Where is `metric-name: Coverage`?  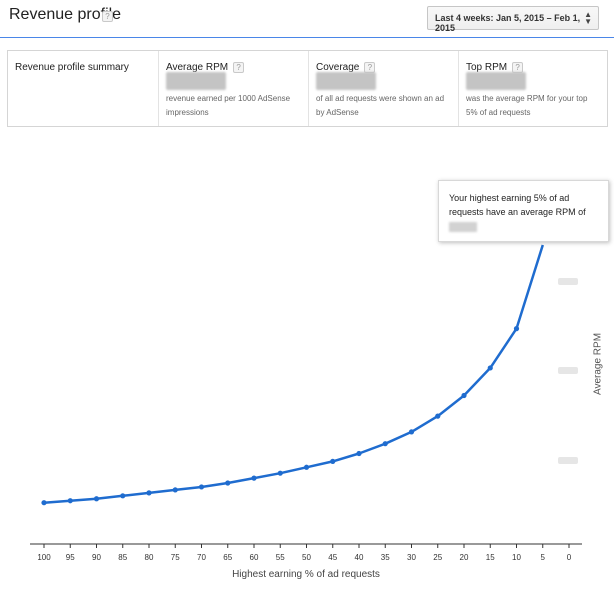 metric-name: Coverage is located at coordinates (338, 68).